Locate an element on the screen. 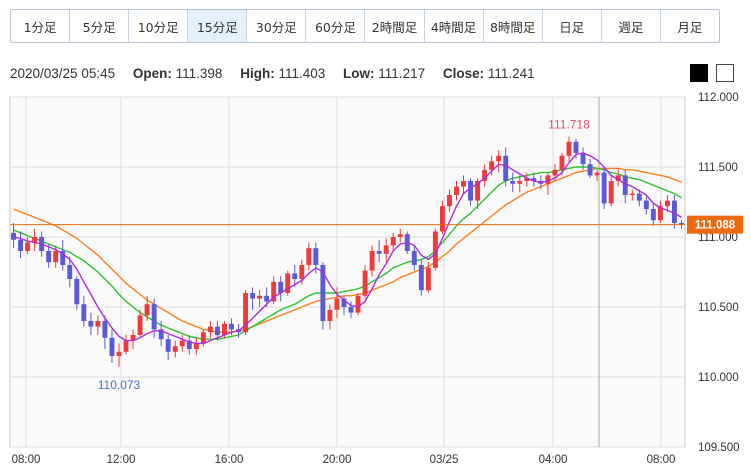  y-tick-label: 110.000 is located at coordinates (718, 378).